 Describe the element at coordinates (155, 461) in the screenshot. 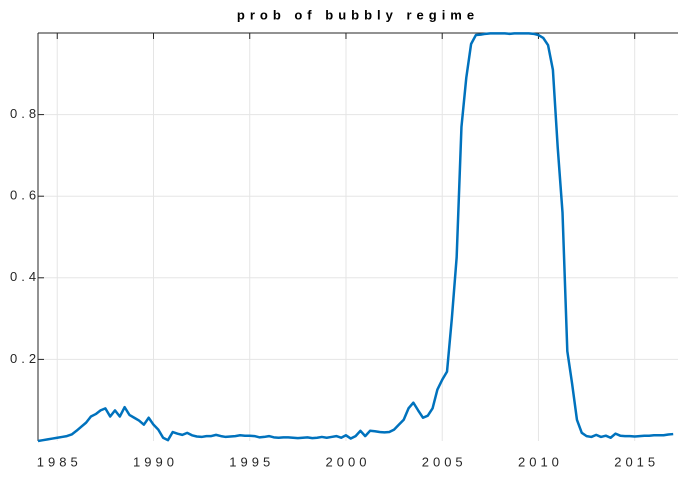

I see `x-tick-label: 1990` at that location.